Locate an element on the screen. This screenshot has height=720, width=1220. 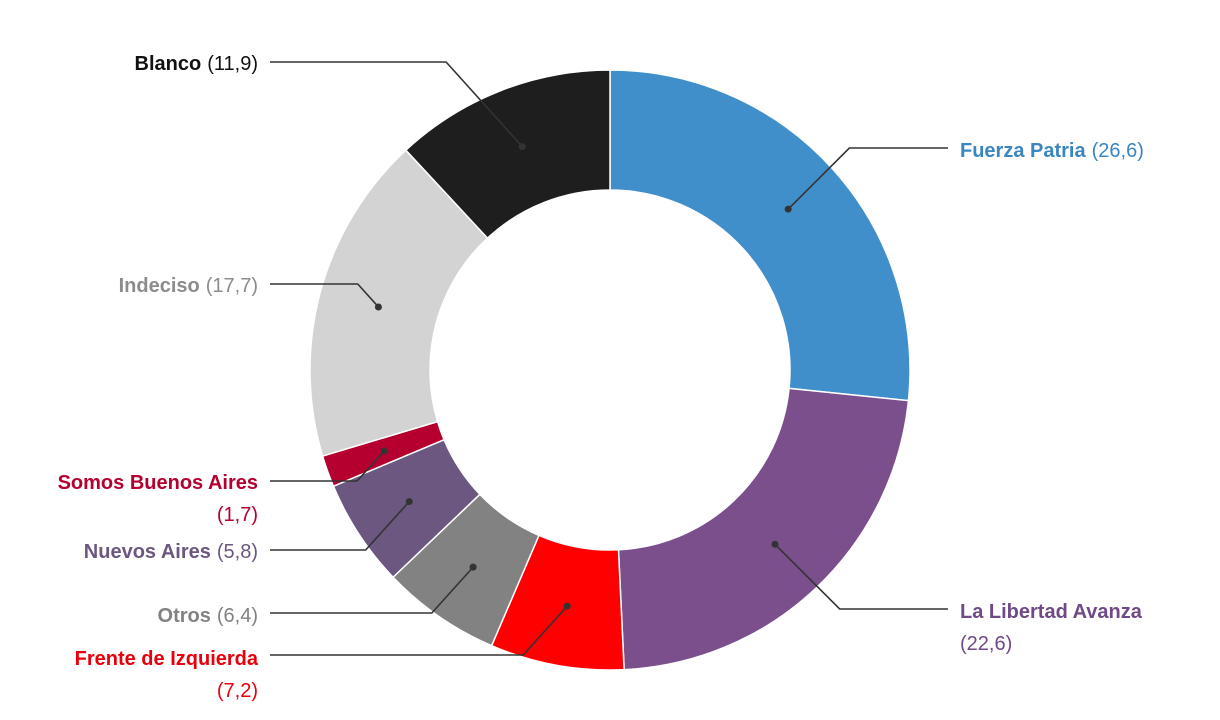
label-nuevos-aires: Nuevos Aires (5,8) is located at coordinates (171, 552).